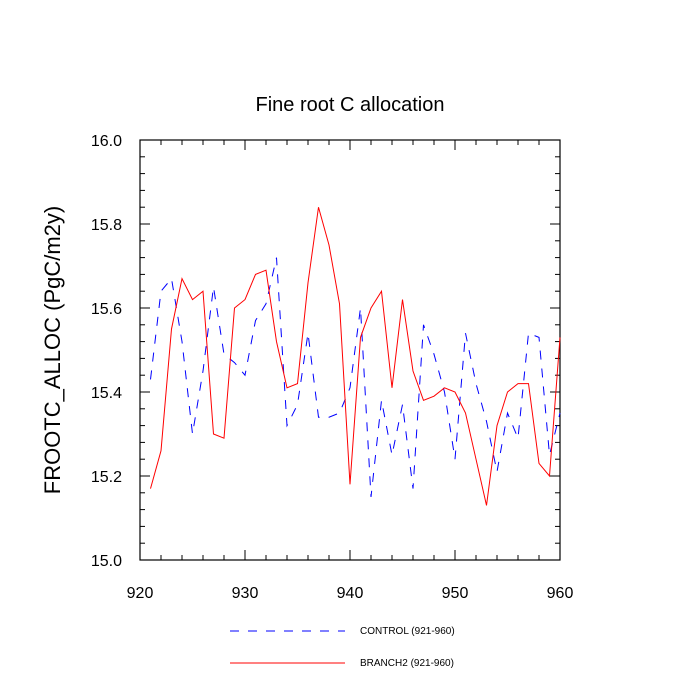 The width and height of the screenshot is (700, 700). What do you see at coordinates (106, 225) in the screenshot?
I see `y-tick-label: 15.8` at bounding box center [106, 225].